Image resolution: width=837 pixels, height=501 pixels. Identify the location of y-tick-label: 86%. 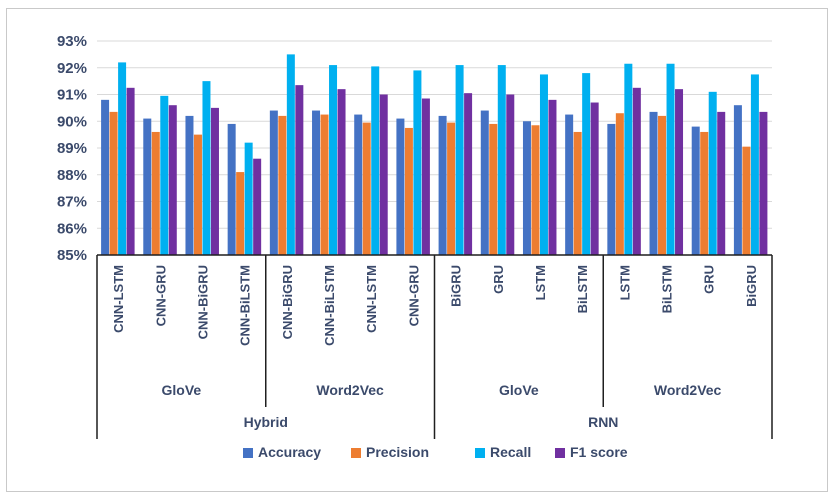
(72, 228).